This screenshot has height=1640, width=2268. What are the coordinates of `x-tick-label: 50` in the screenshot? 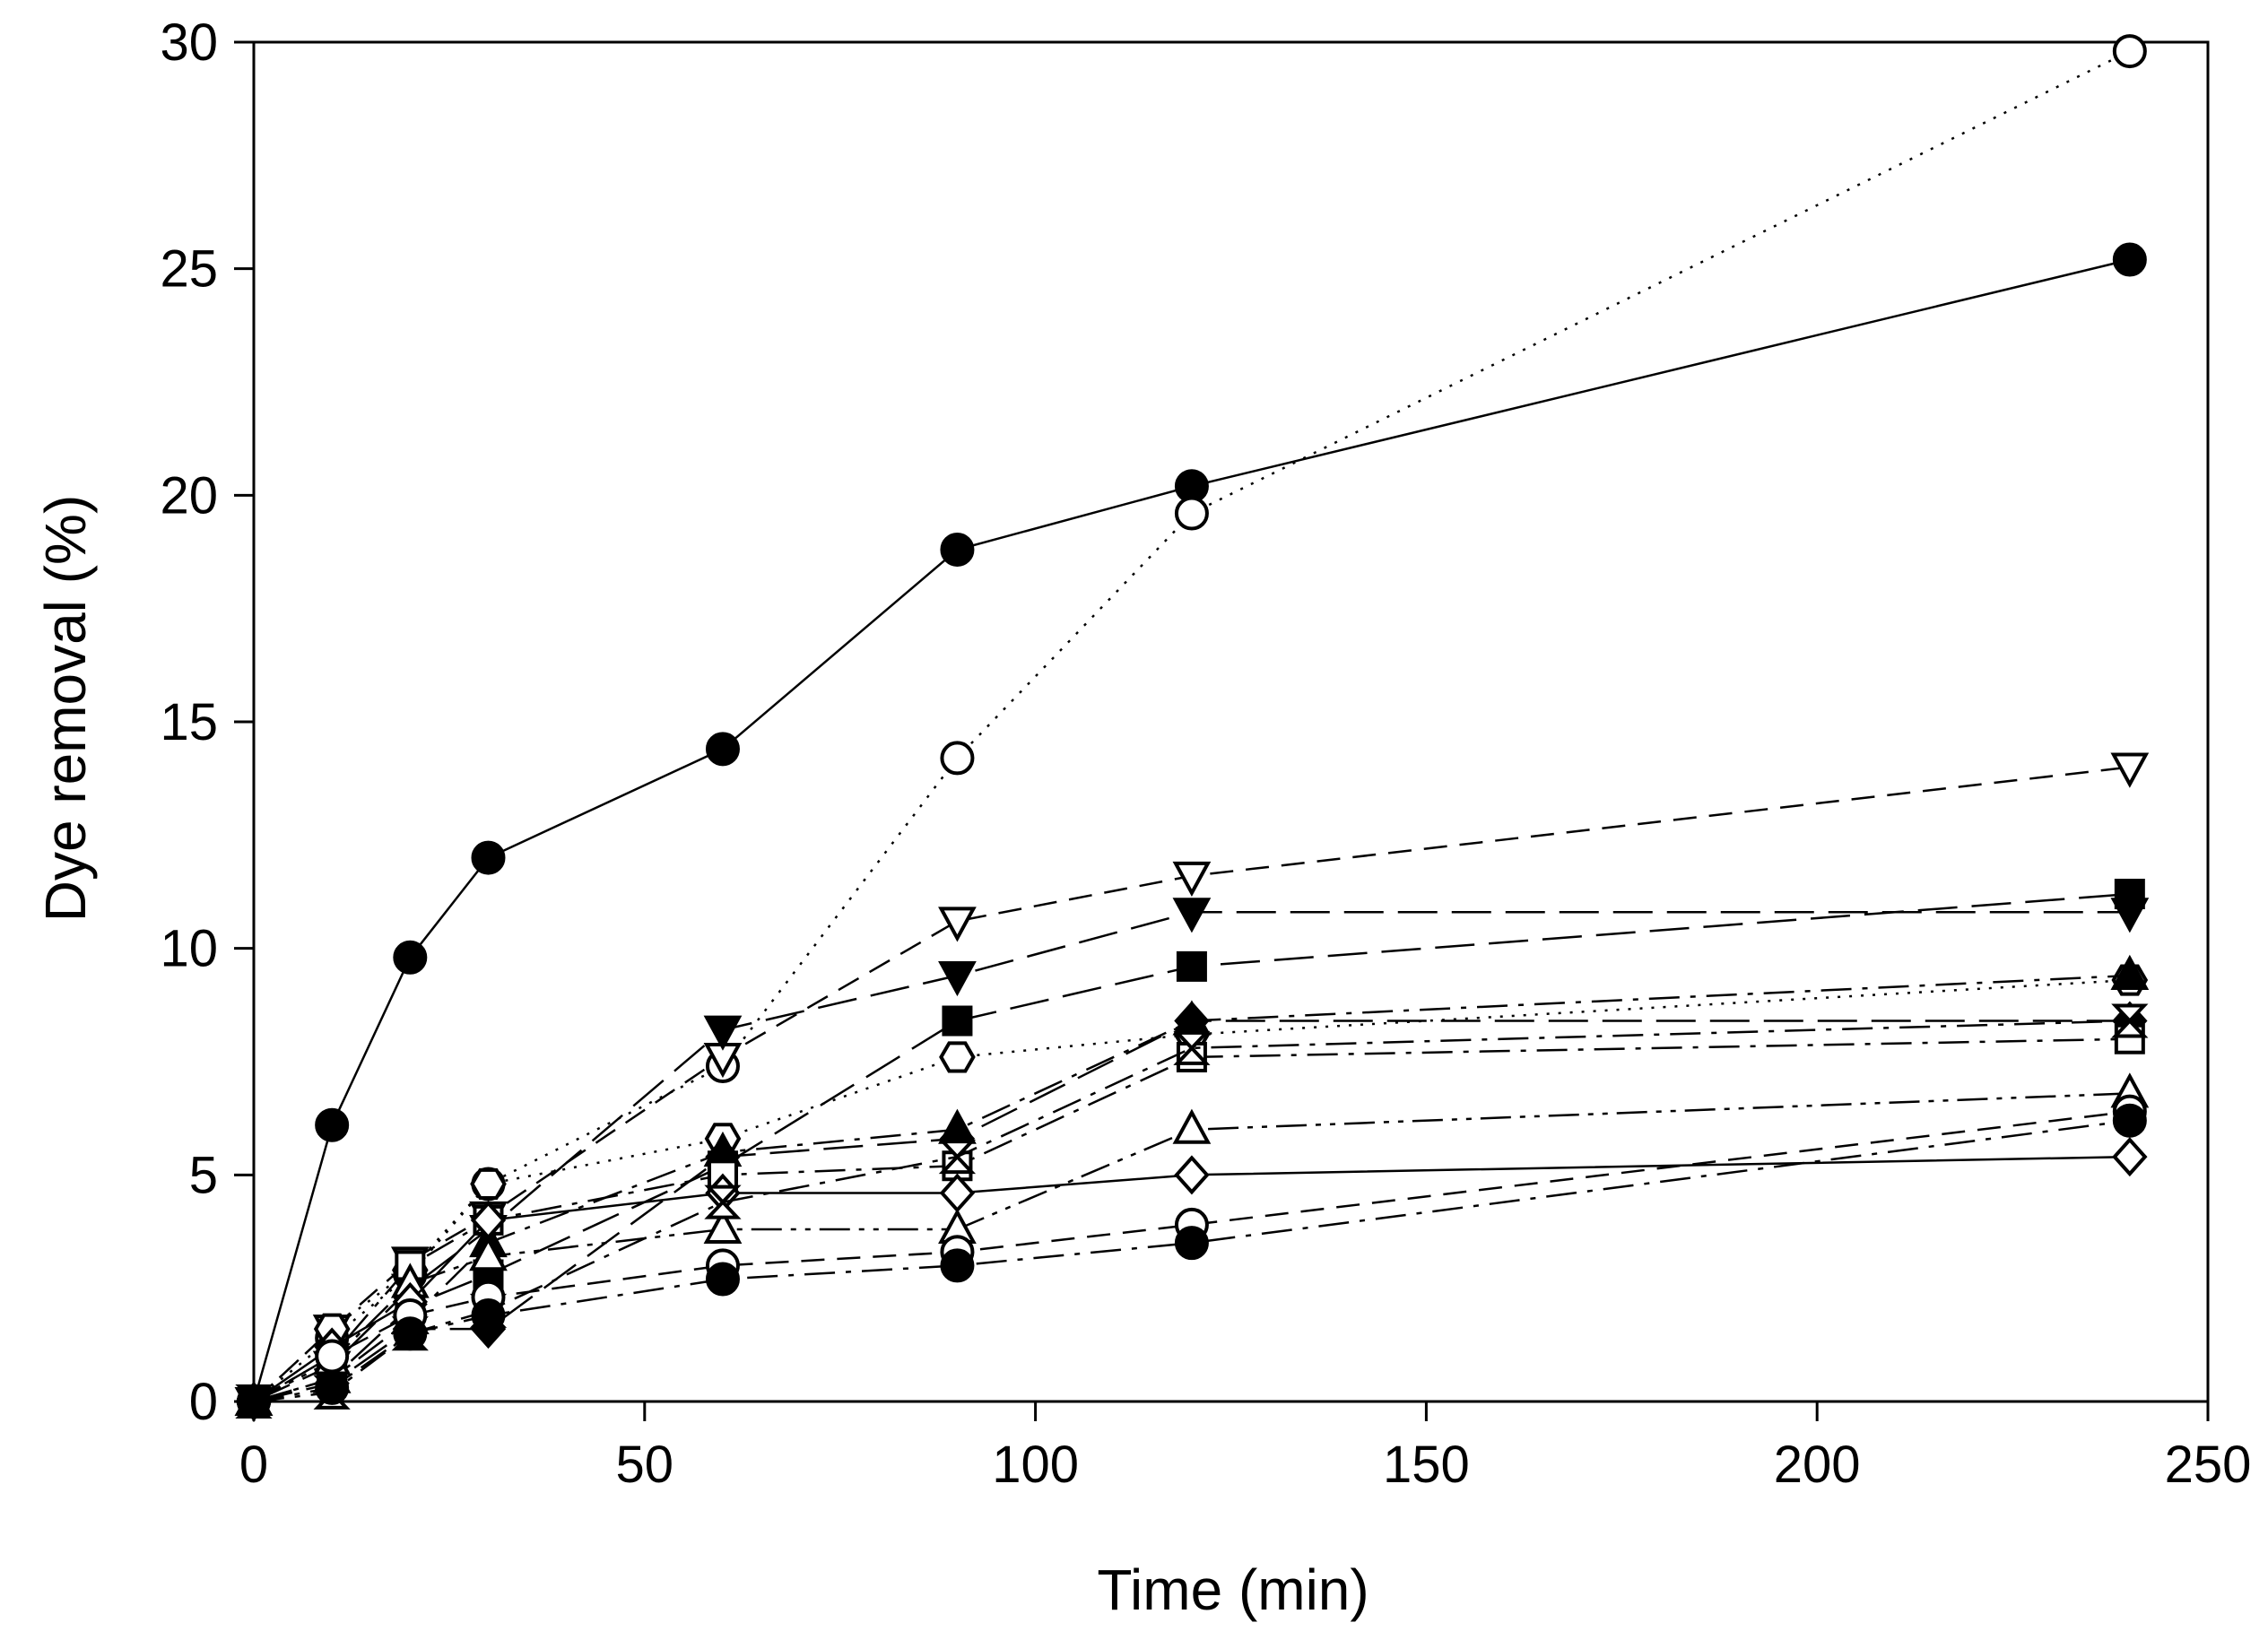 It's located at (645, 1465).